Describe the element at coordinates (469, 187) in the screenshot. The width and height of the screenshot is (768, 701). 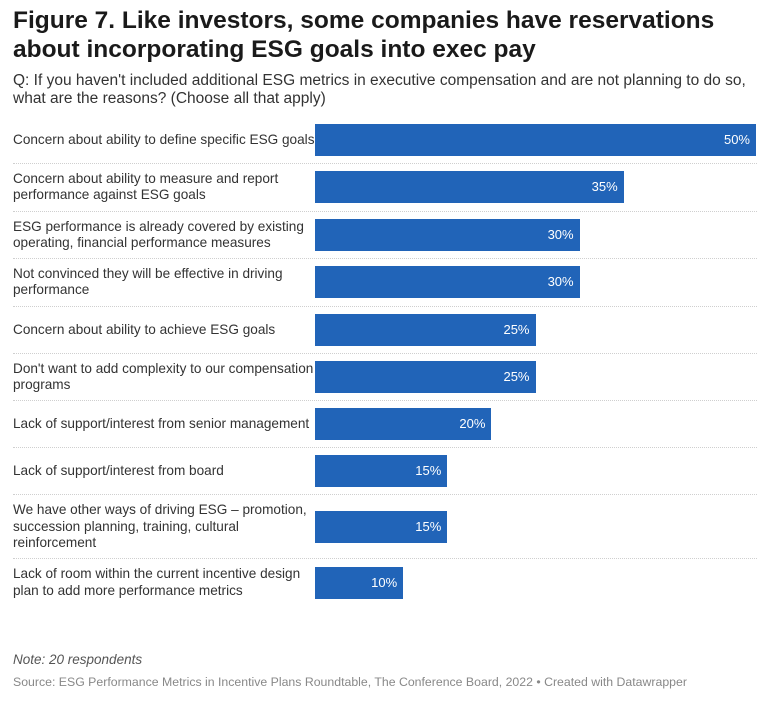
I see `bar: 35%` at that location.